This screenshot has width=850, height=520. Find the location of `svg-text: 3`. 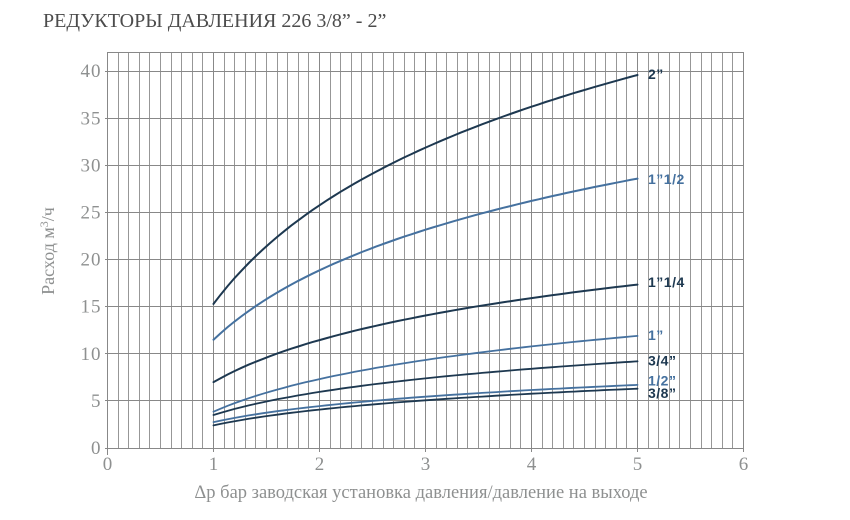

svg-text: 3 is located at coordinates (426, 464).